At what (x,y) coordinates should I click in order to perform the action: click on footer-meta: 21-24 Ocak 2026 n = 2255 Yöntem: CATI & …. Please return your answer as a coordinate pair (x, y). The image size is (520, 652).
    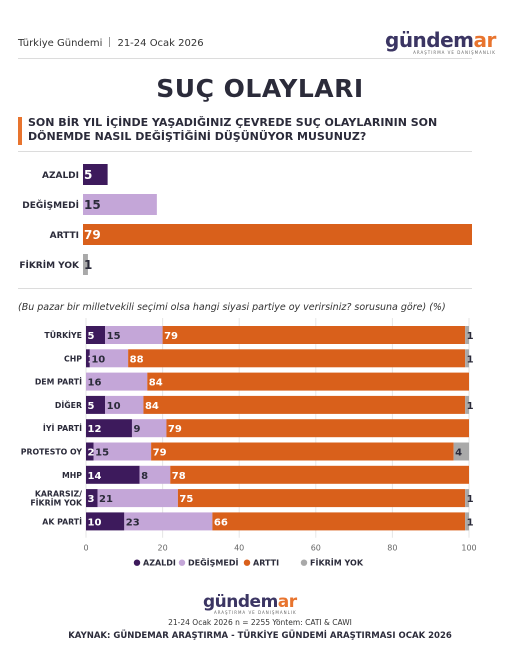
    Looking at the image, I should click on (260, 622).